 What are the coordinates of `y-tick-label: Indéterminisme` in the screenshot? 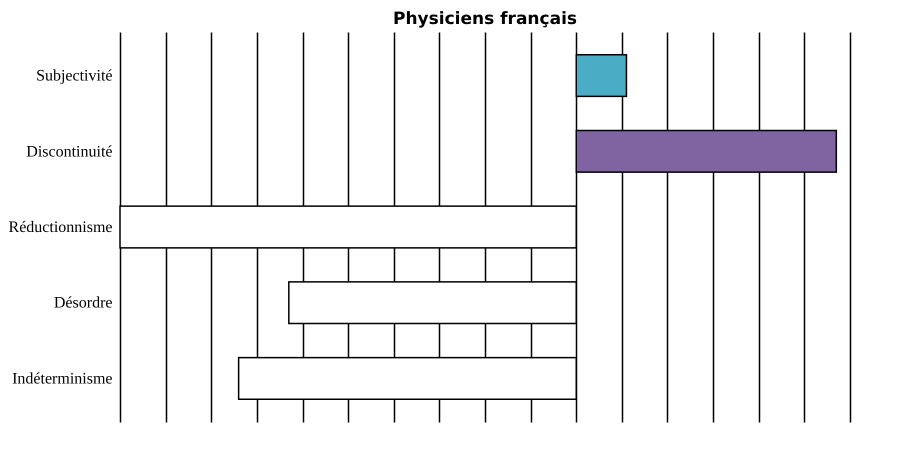 It's located at (62, 379).